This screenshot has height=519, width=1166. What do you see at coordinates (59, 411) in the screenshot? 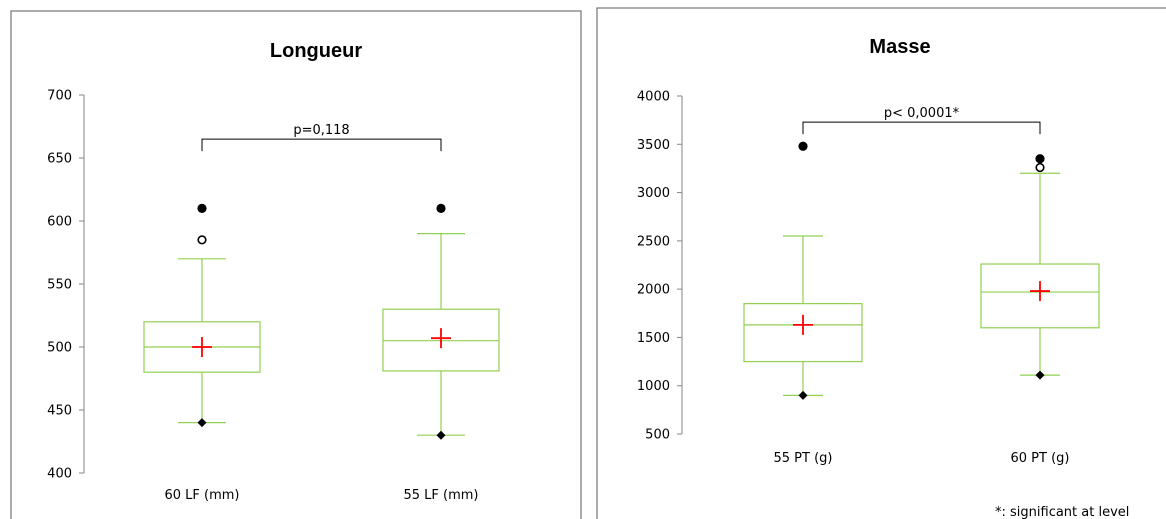
I see `y-tick-label-left: 450` at bounding box center [59, 411].